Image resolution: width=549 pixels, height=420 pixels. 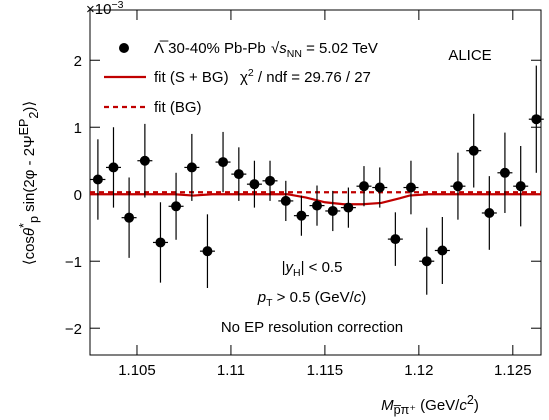 What do you see at coordinates (470, 400) in the screenshot?
I see `x-axis-label-part: 2` at bounding box center [470, 400].